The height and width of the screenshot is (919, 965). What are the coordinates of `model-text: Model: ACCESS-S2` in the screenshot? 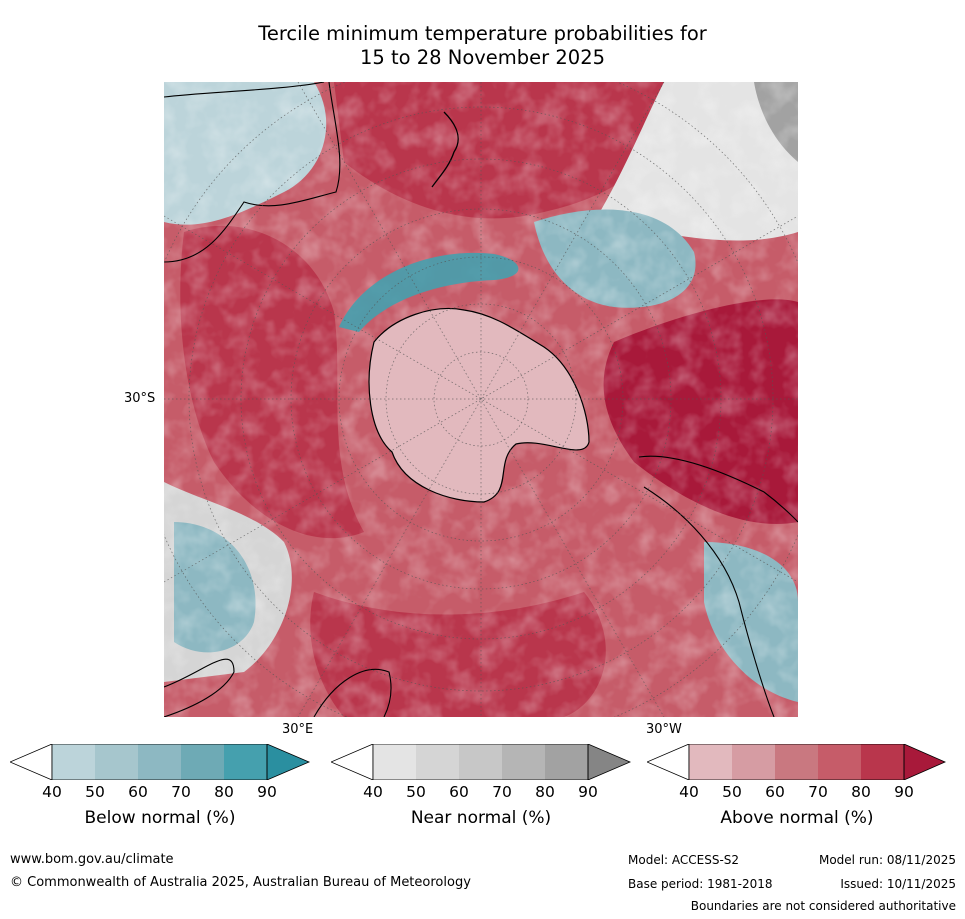 It's located at (684, 860).